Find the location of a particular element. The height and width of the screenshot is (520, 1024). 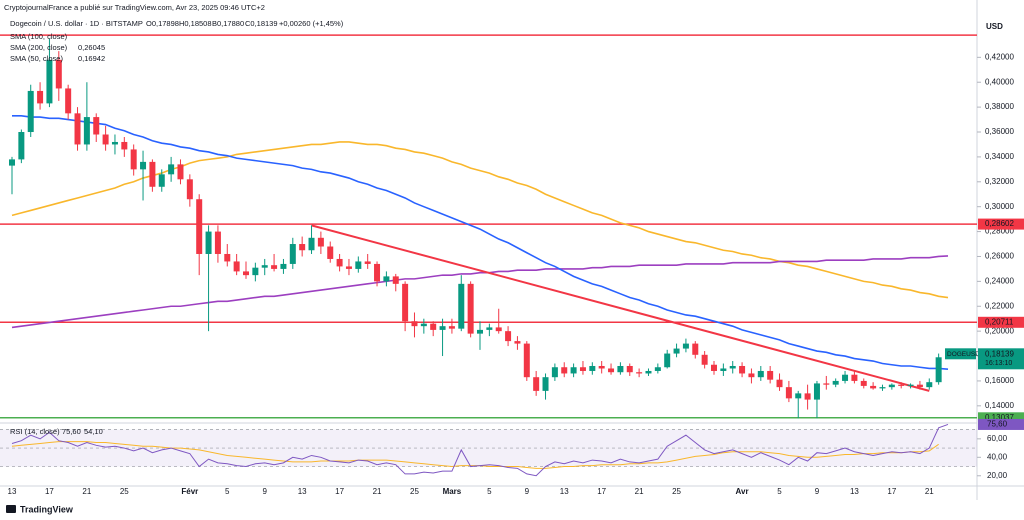

x-tick-label: 9 is located at coordinates (264, 491).